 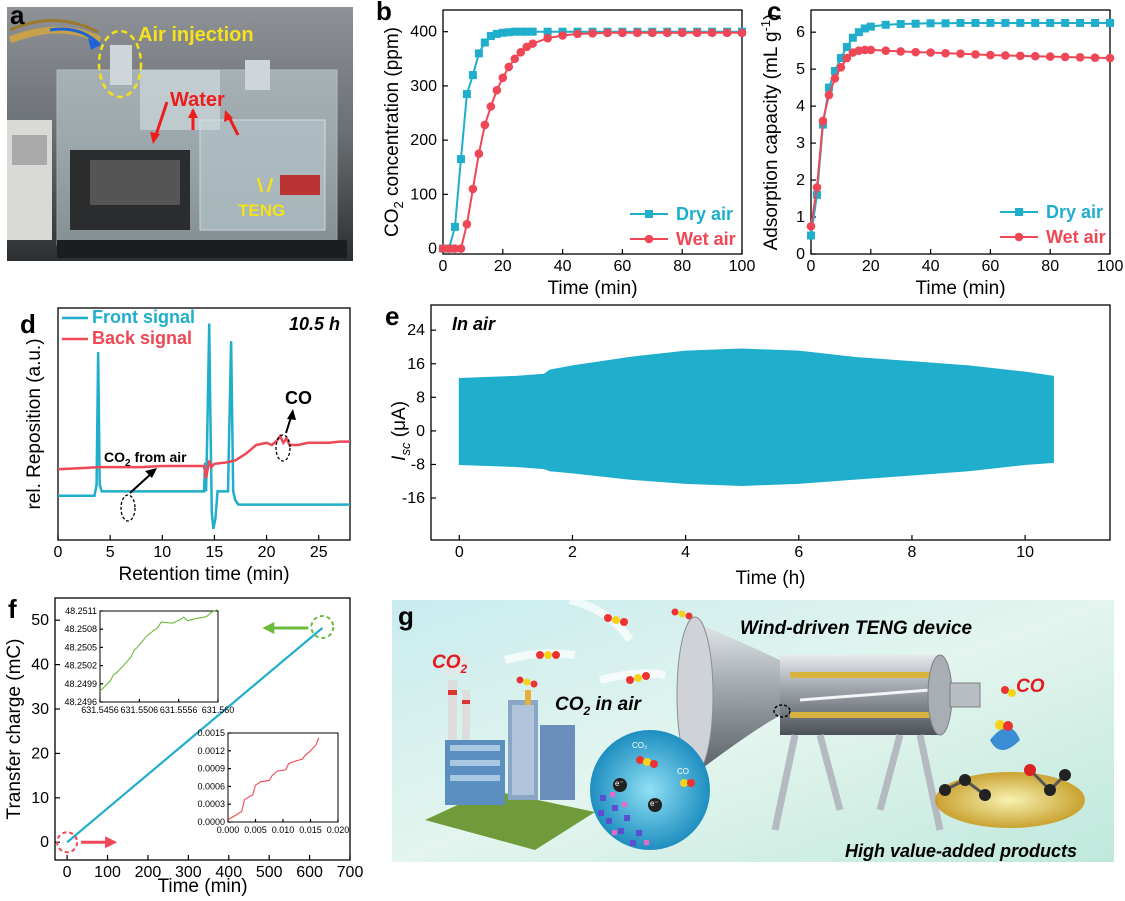 I want to click on electron-label-2: e⁻, so click(x=654, y=803).